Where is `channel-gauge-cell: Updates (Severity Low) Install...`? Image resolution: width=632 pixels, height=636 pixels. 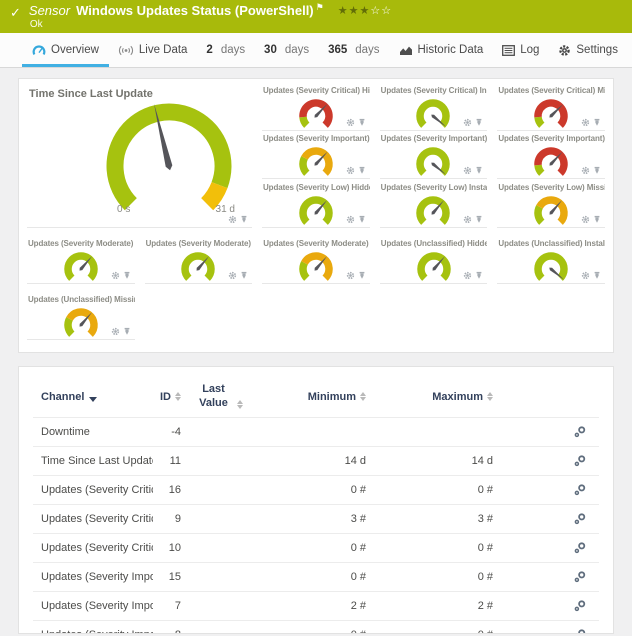 channel-gauge-cell: Updates (Severity Low) Install... is located at coordinates (433, 204).